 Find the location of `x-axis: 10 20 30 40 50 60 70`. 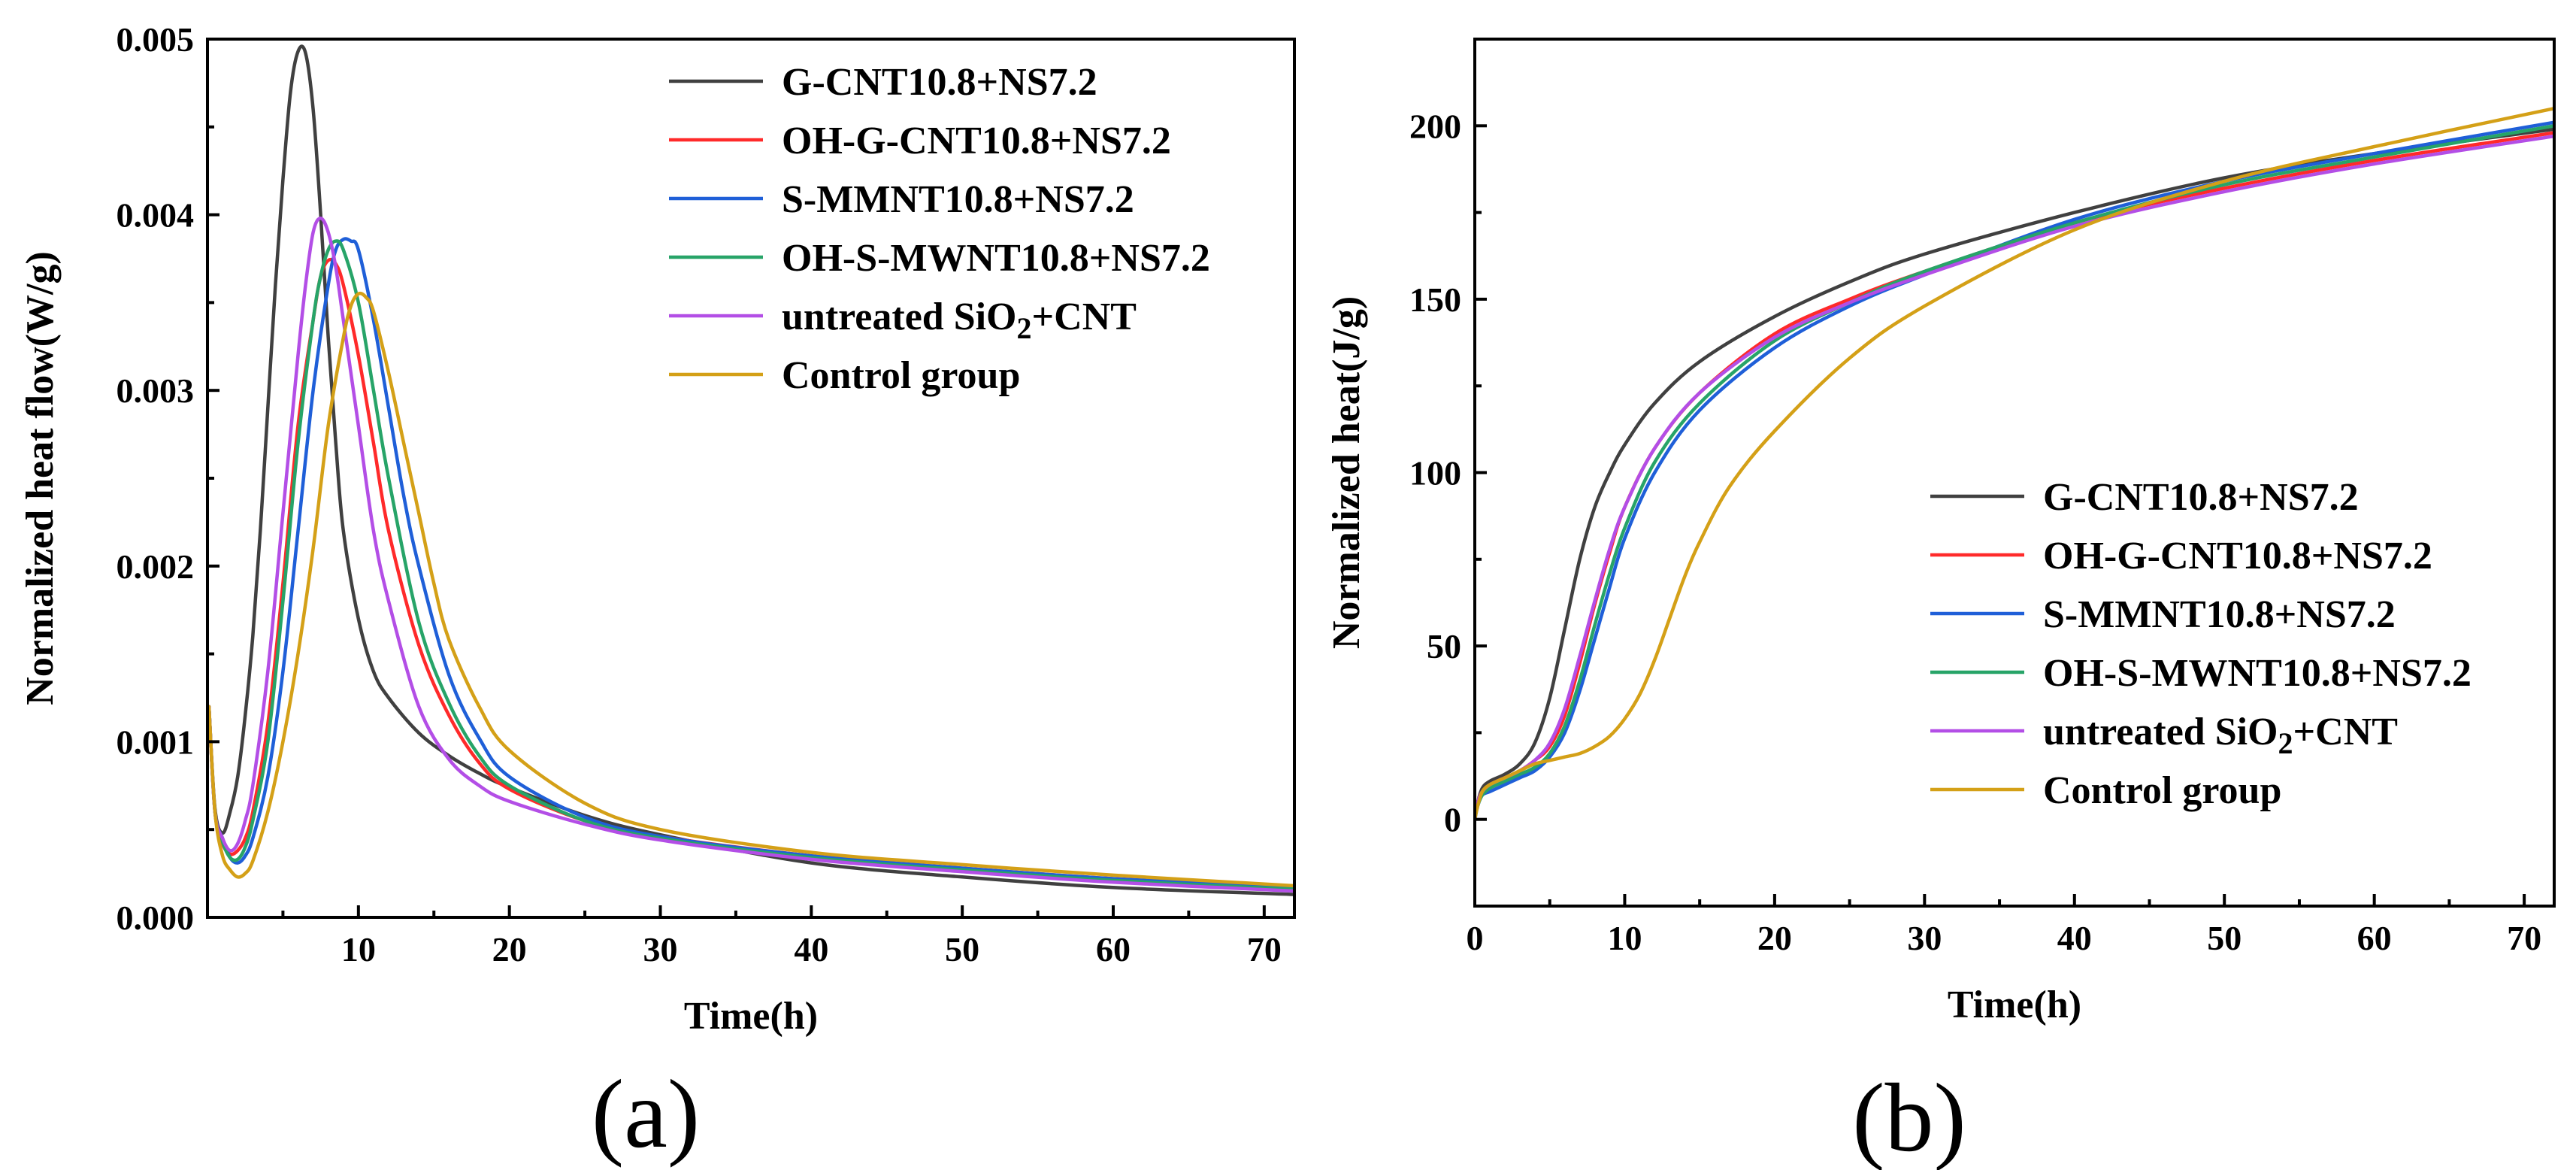

x-axis: 10 20 30 40 50 60 70 is located at coordinates (781, 937).